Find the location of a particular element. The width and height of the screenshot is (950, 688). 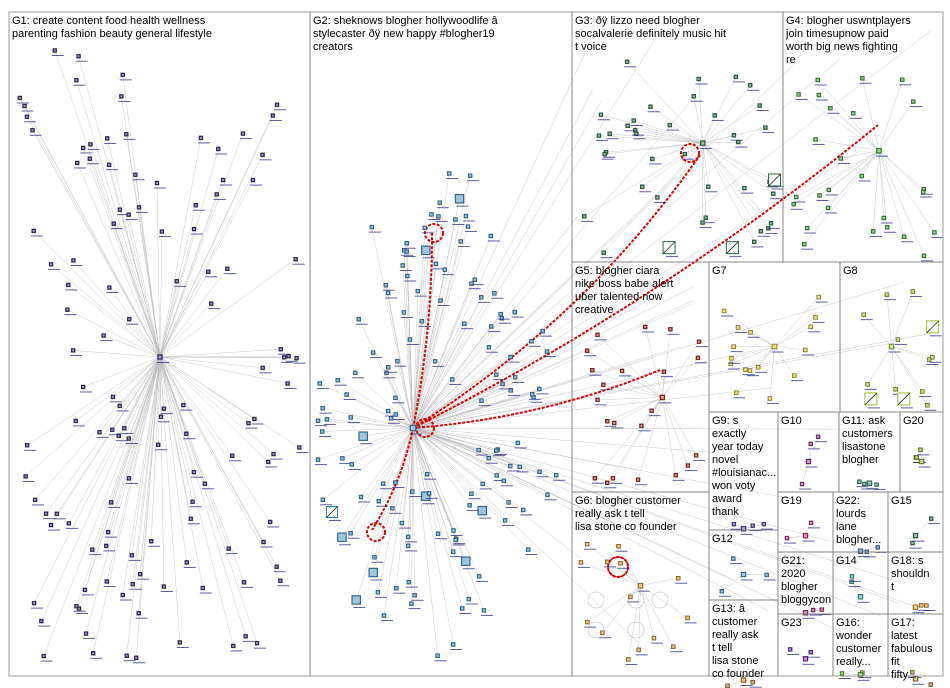

node-g13 is located at coordinates (727, 685).